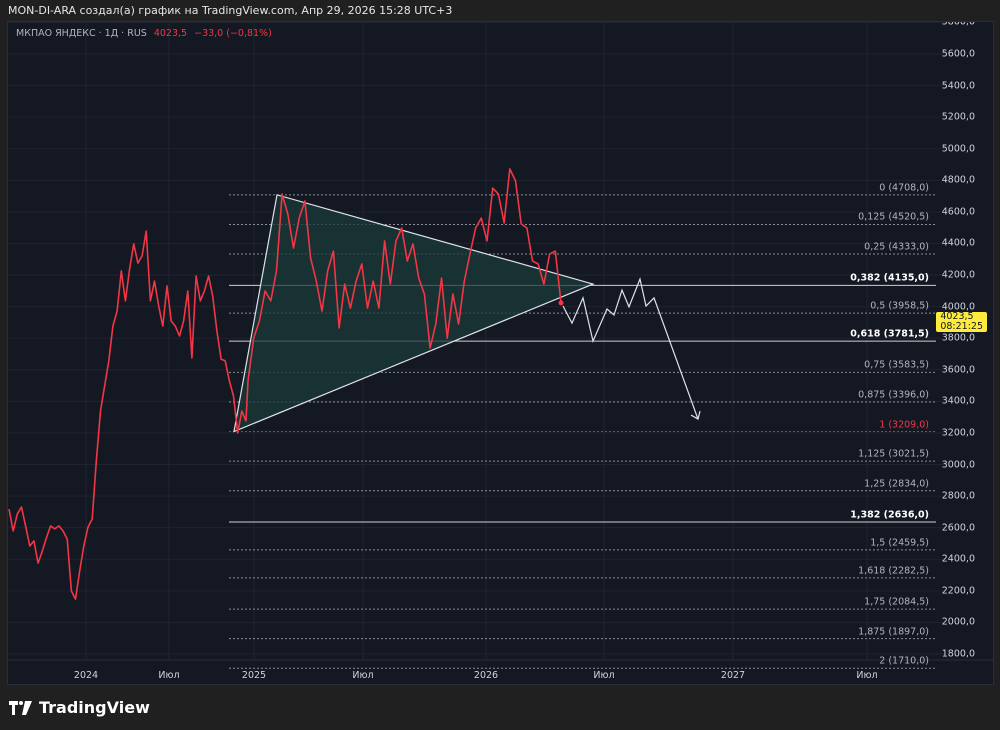 Image resolution: width=1000 pixels, height=730 pixels. Describe the element at coordinates (896, 247) in the screenshot. I see `fib-level-label: 0,25 (4333,0)` at that location.